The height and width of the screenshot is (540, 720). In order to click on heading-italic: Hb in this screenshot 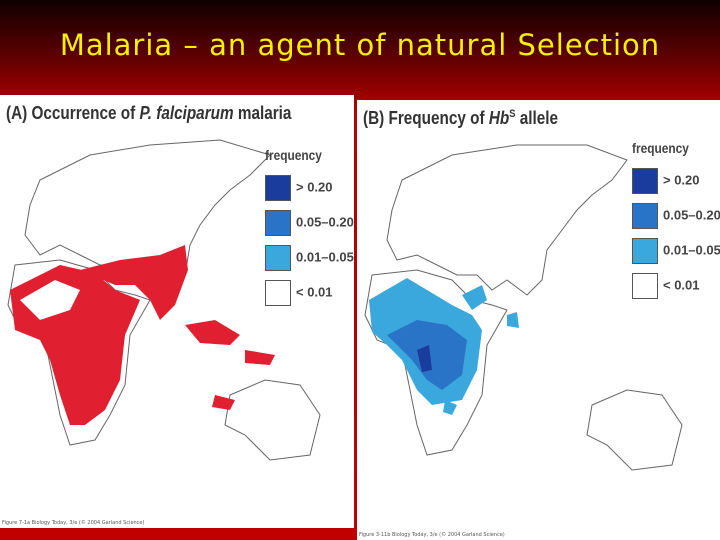, I will do `click(499, 118)`.